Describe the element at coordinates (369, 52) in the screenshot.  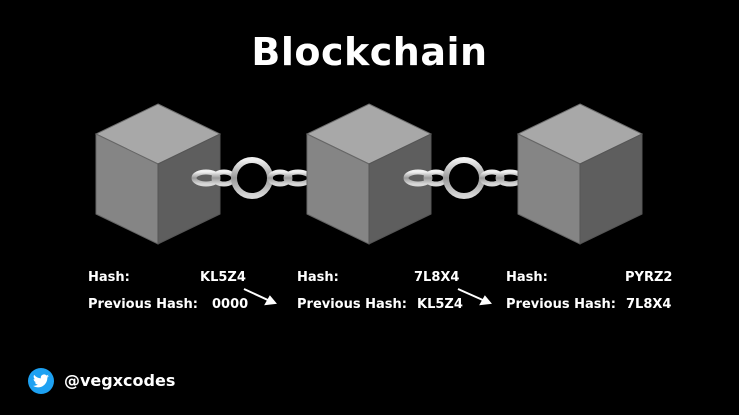
I see `diagram-title: Blockchain` at that location.